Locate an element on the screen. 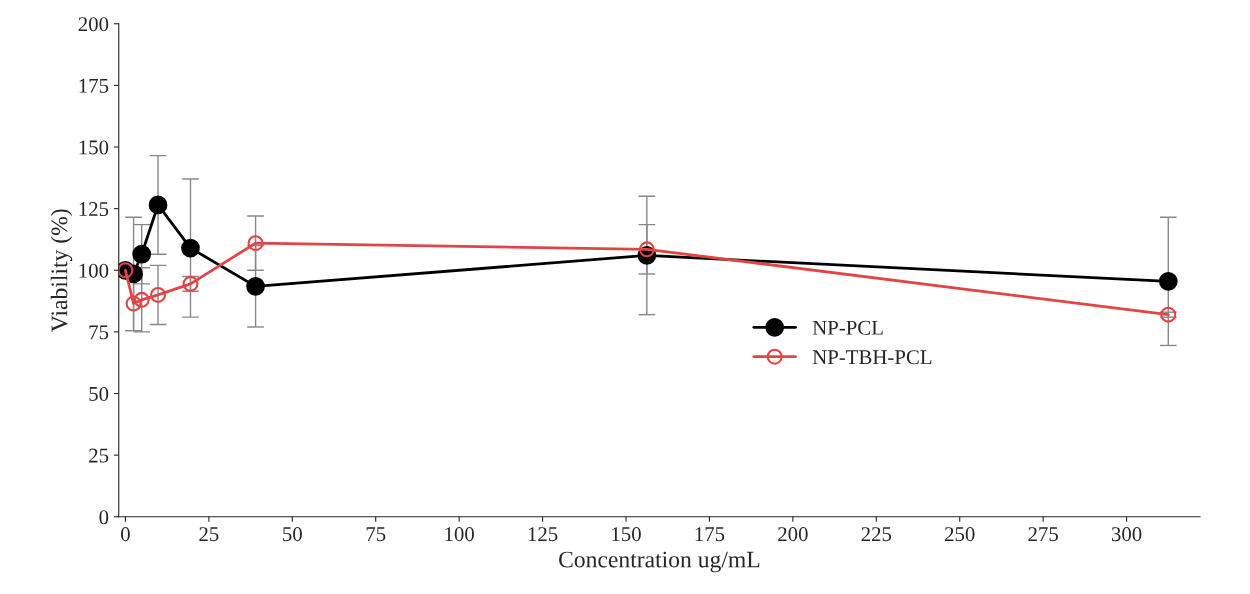 The width and height of the screenshot is (1250, 594). y-tick-label: 75 is located at coordinates (99, 332).